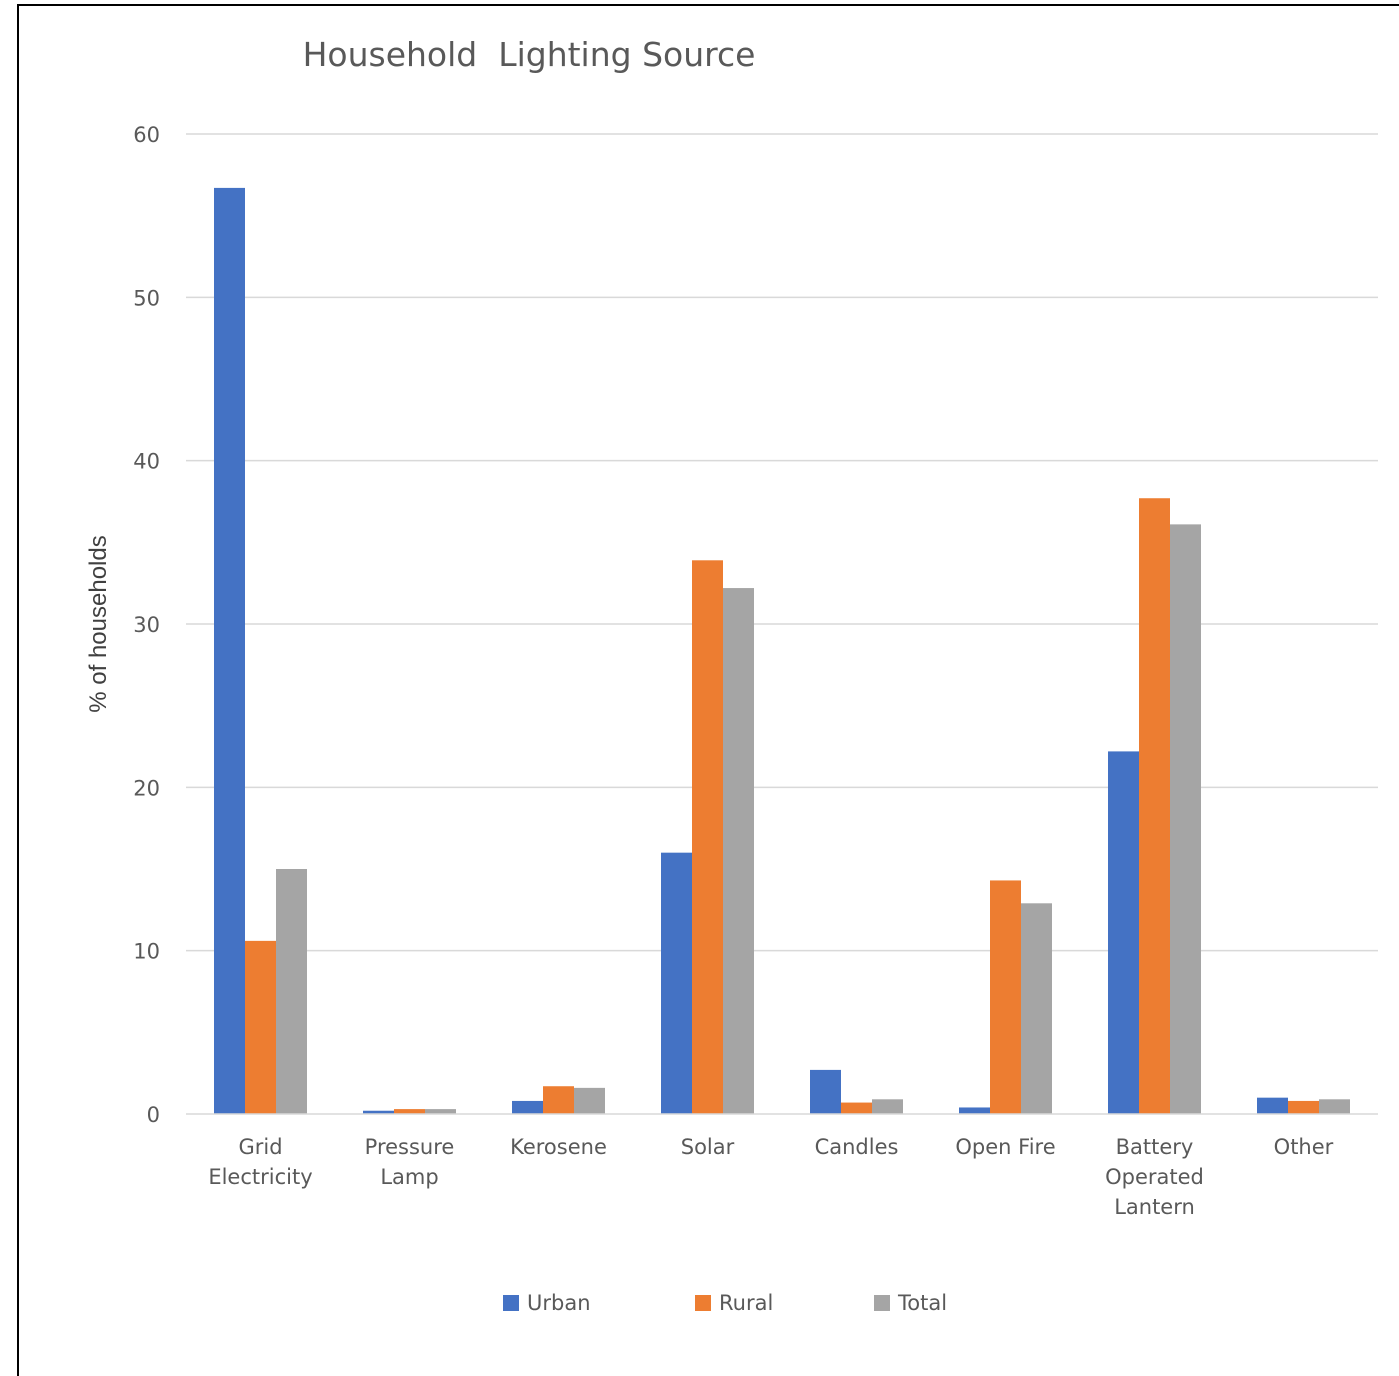 This screenshot has width=1399, height=1376. What do you see at coordinates (146, 135) in the screenshot?
I see `y-tick-label: 60` at bounding box center [146, 135].